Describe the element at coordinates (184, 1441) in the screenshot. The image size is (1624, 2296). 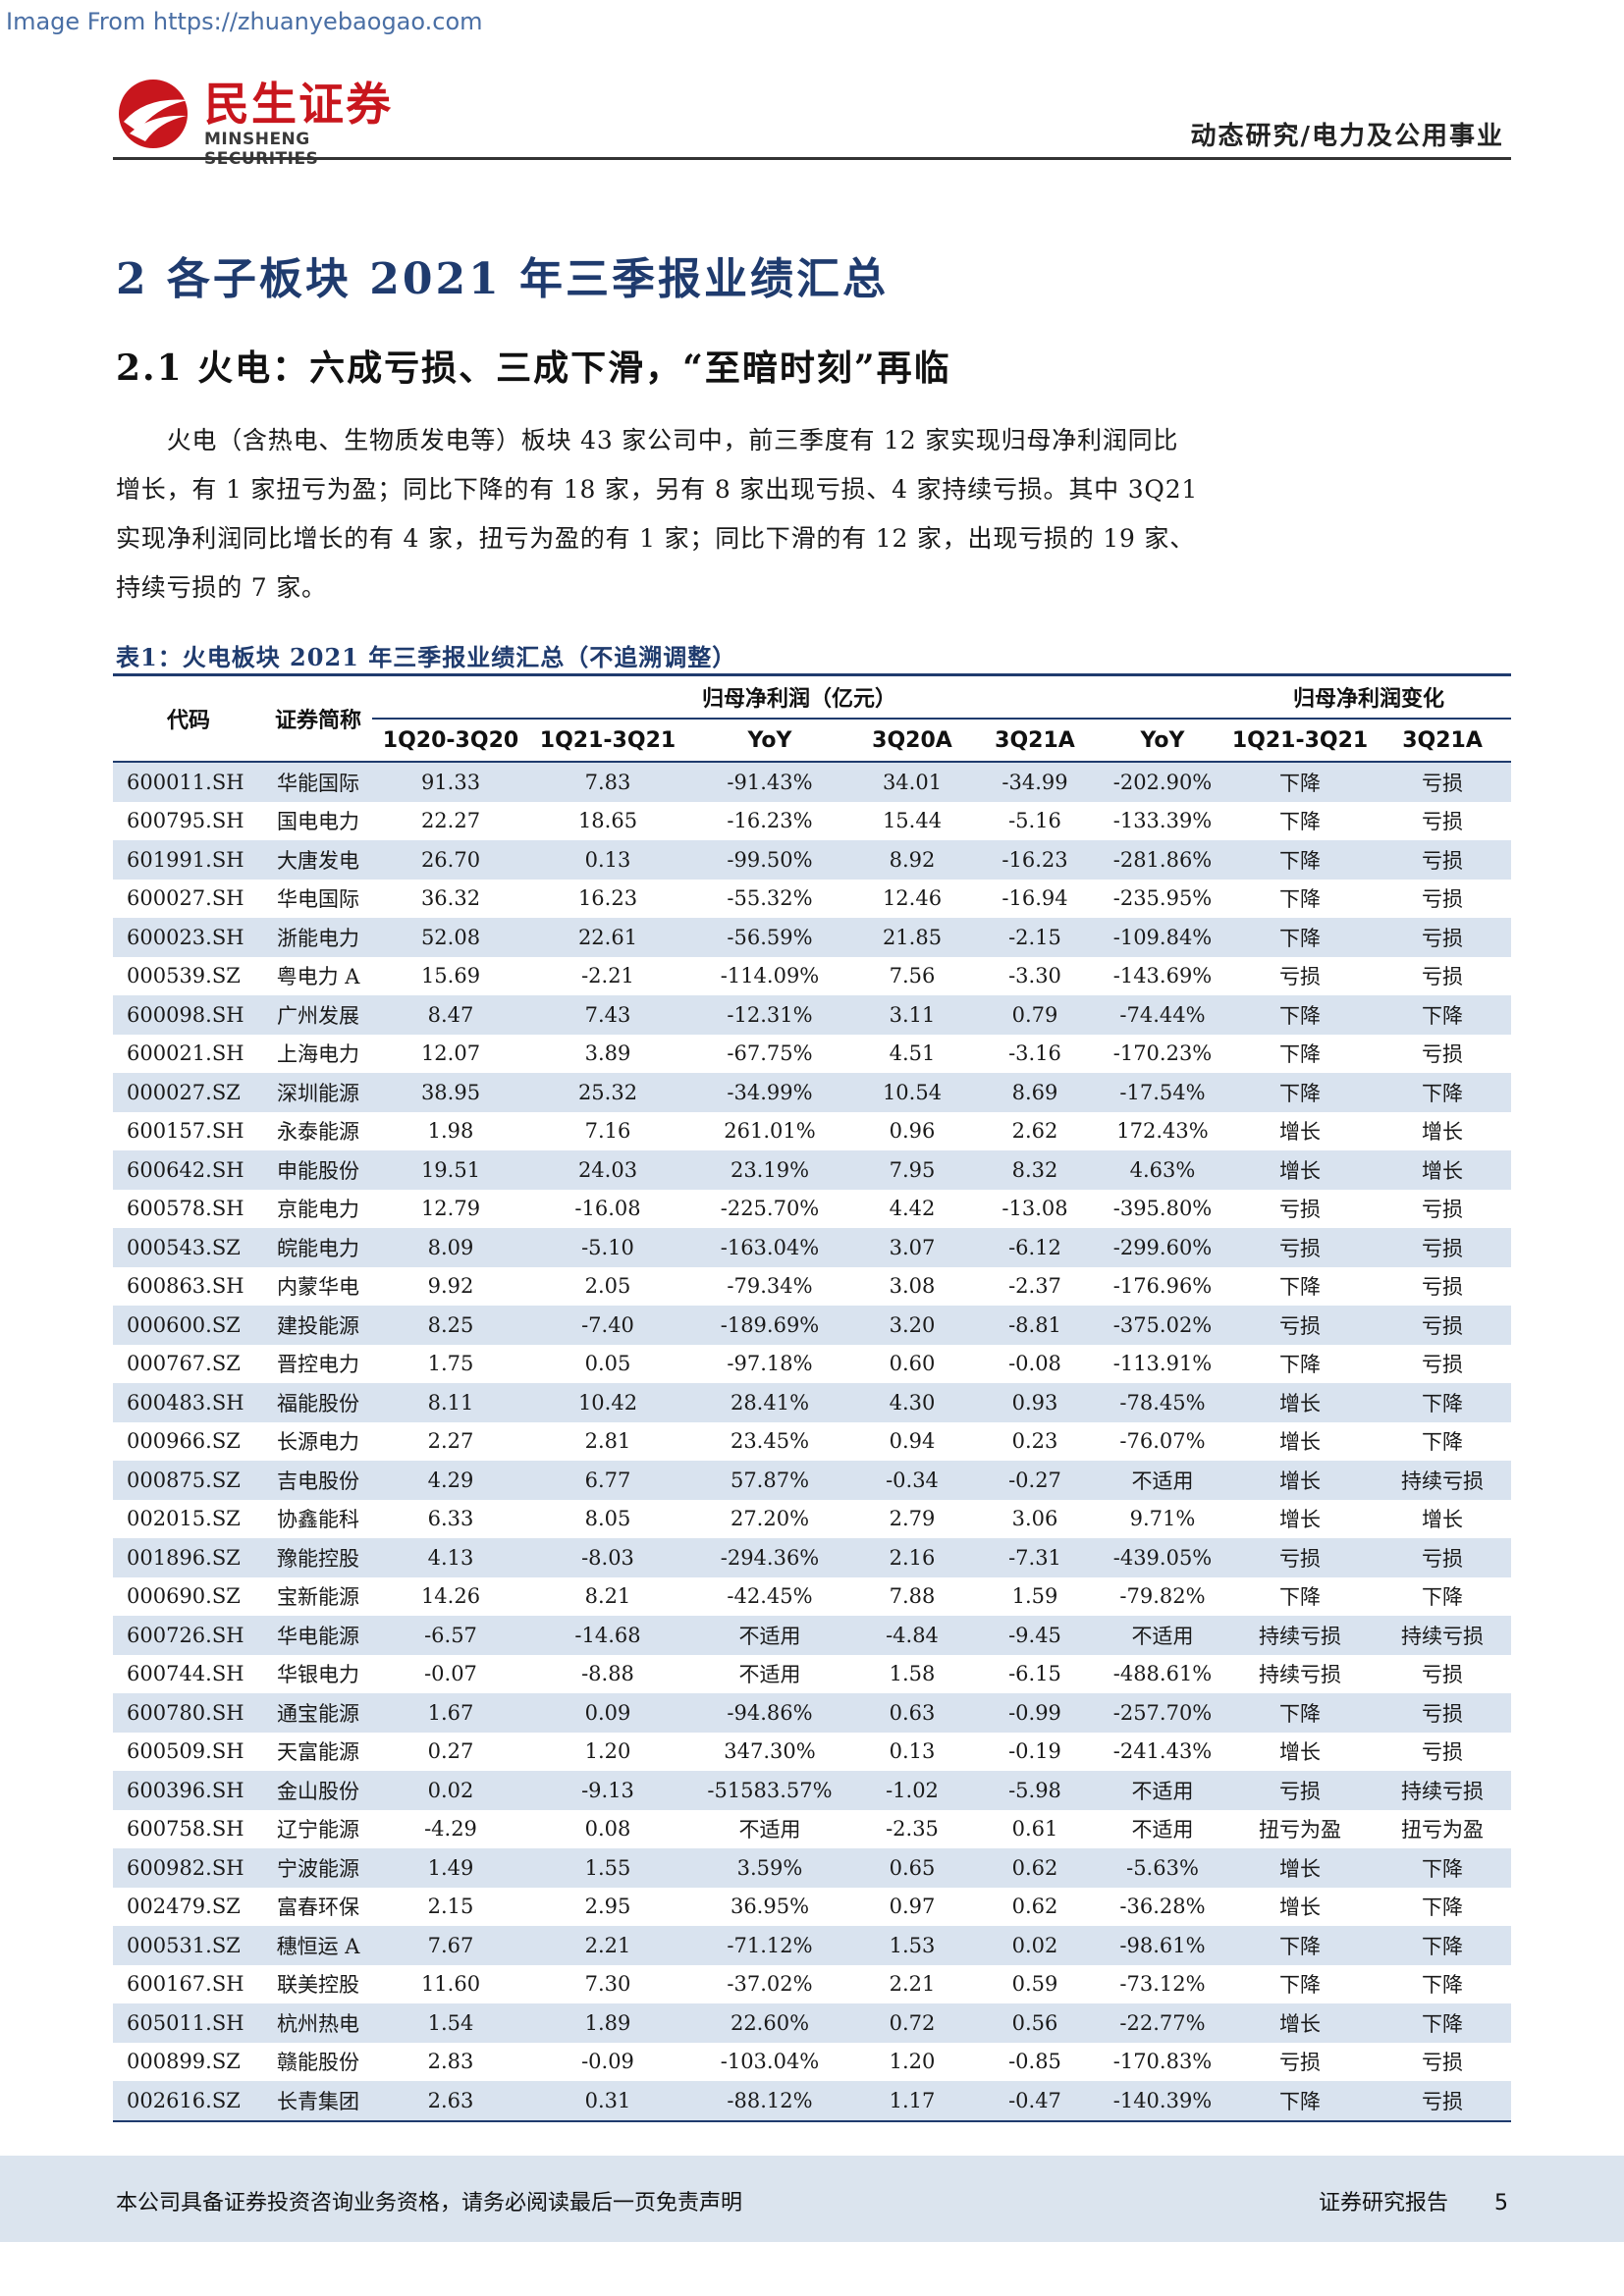
I see `cell-code: 000966.SZ` at that location.